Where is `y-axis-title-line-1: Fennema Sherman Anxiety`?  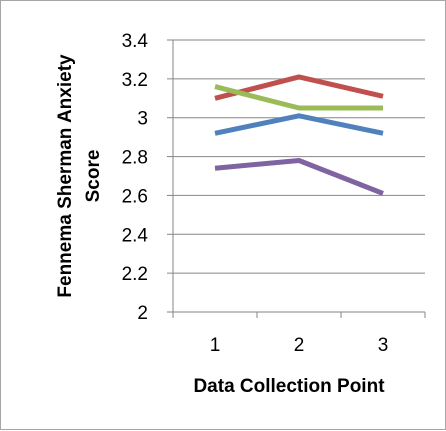
y-axis-title-line-1: Fennema Sherman Anxiety is located at coordinates (65, 176).